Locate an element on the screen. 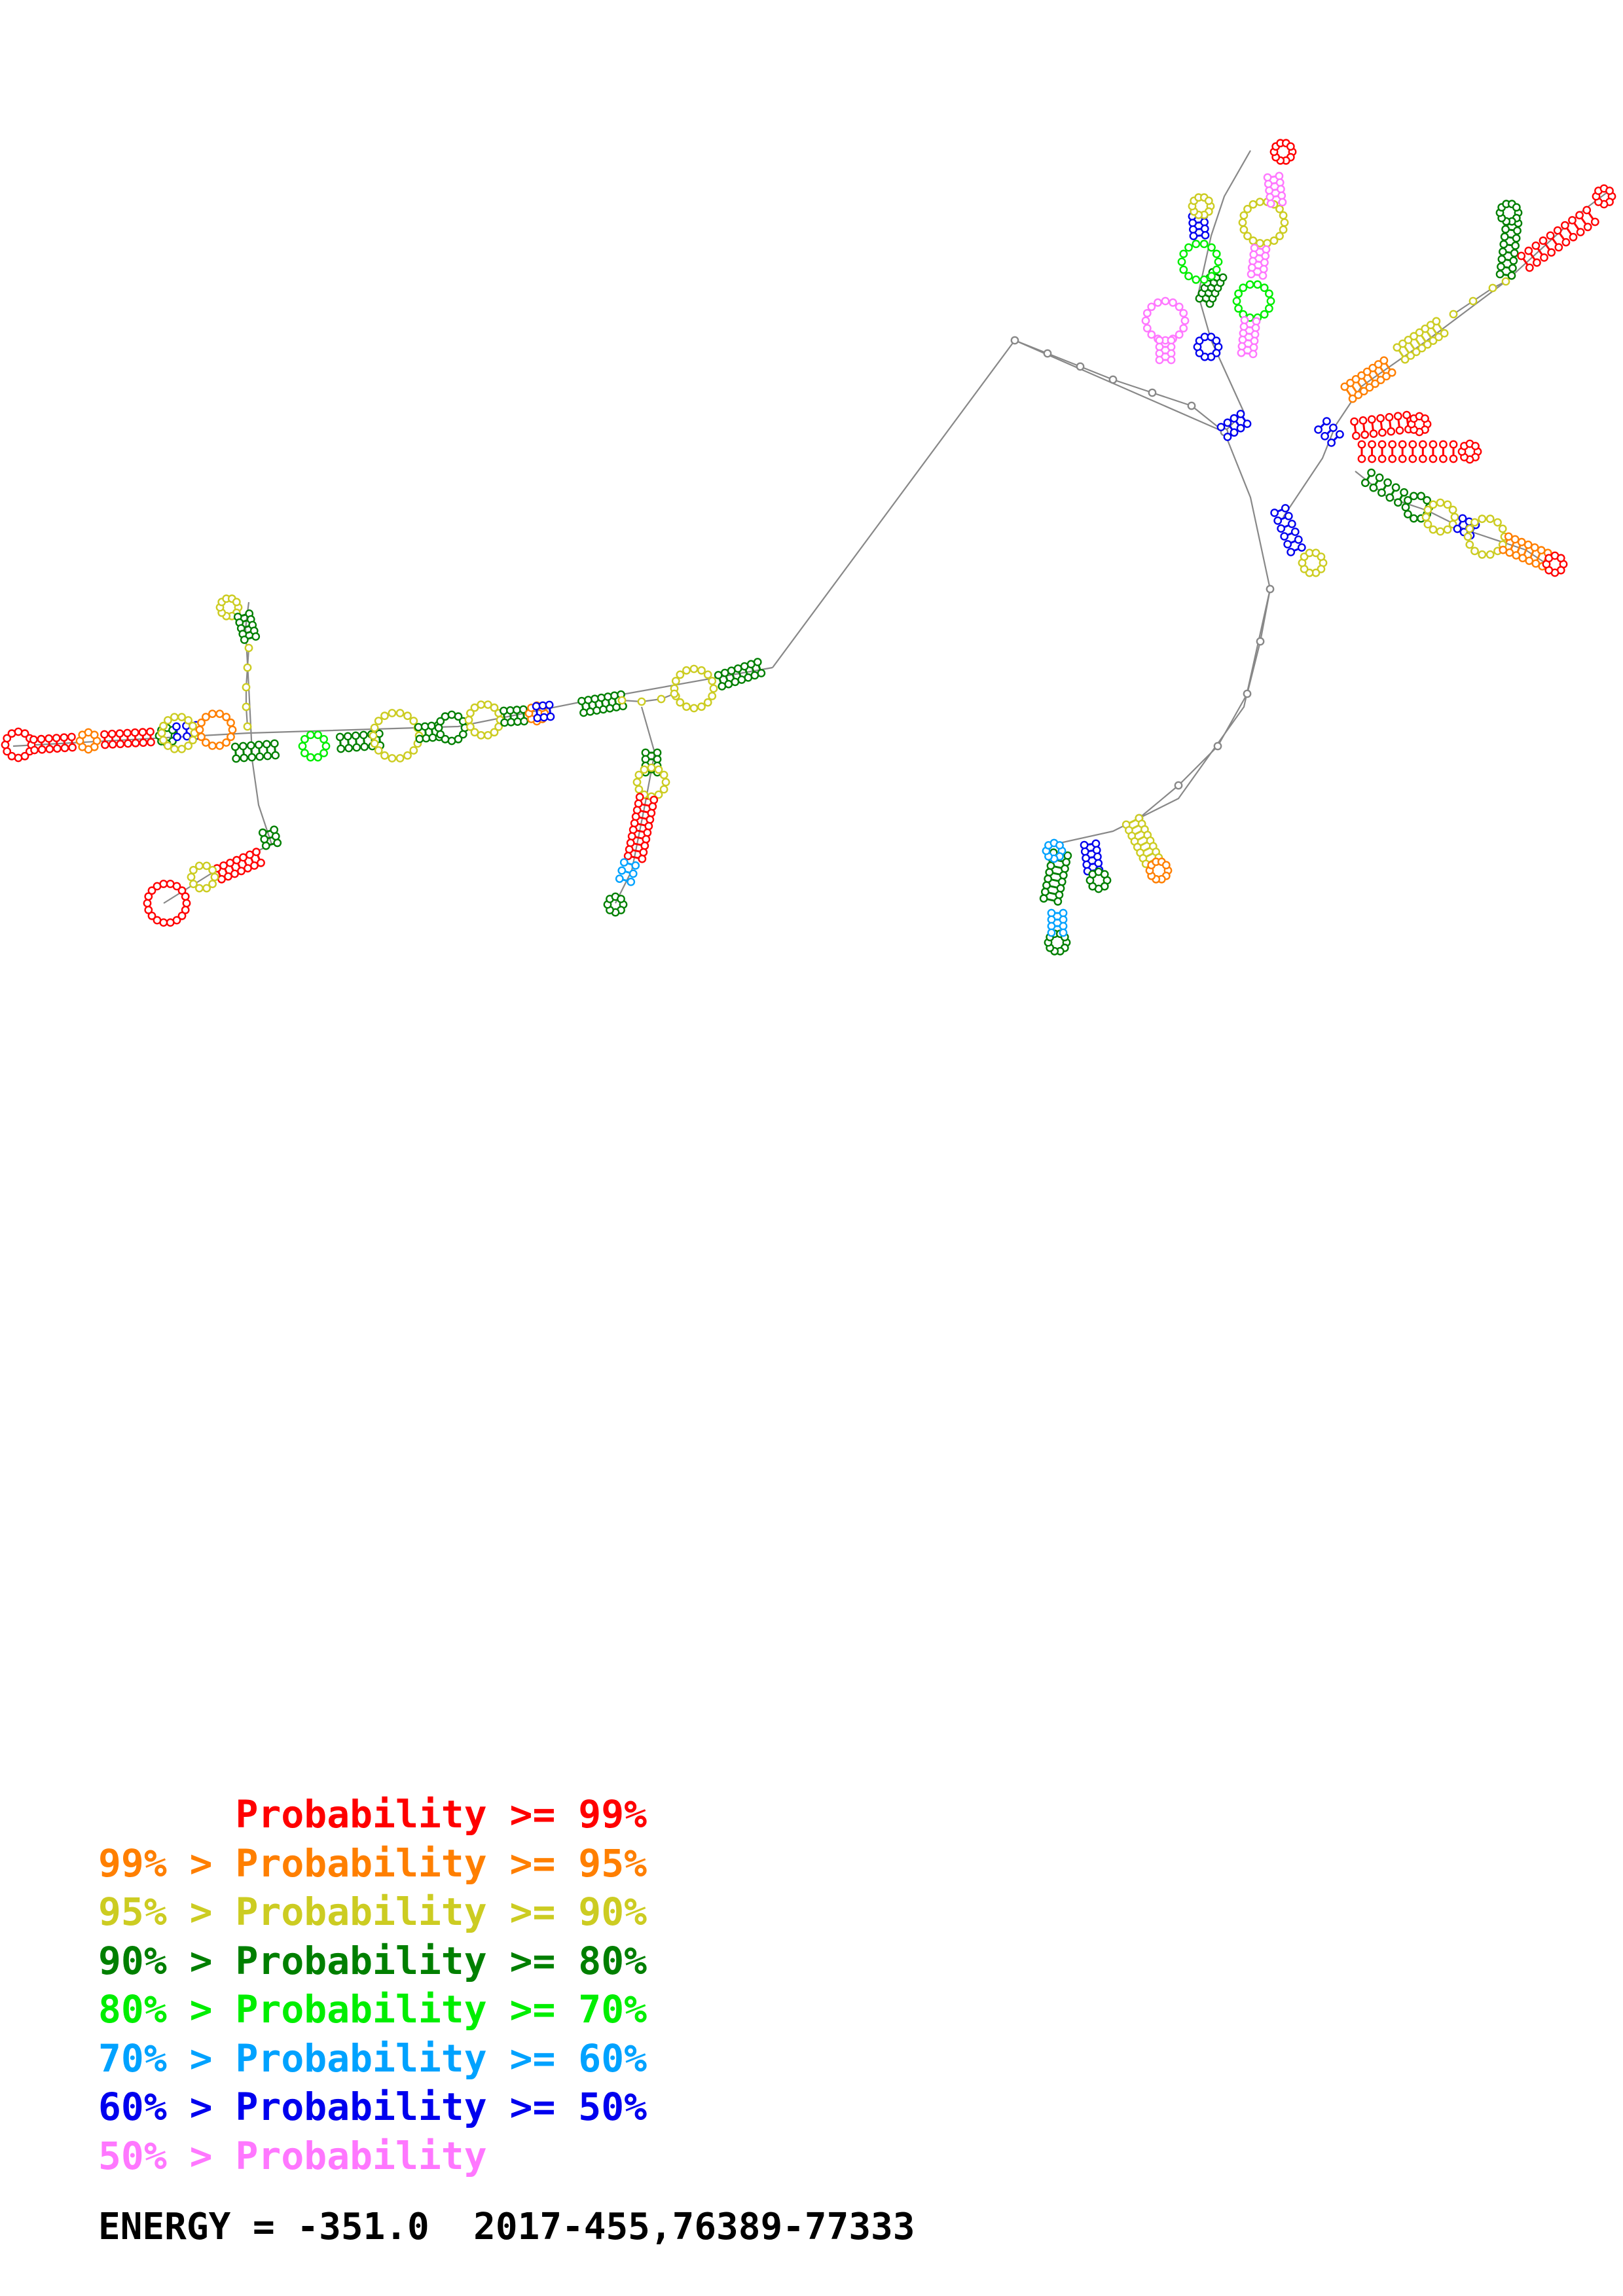 The height and width of the screenshot is (2296, 1623). left-internal-3-base is located at coordinates (323, 753).